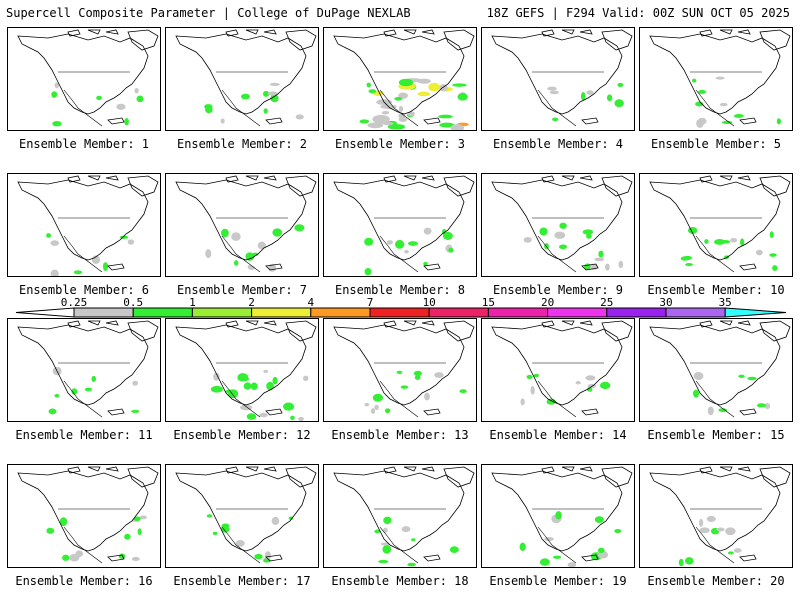 This screenshot has height=600, width=800. I want to click on ensemble-member-label: Ensemble Member: 12, so click(242, 435).